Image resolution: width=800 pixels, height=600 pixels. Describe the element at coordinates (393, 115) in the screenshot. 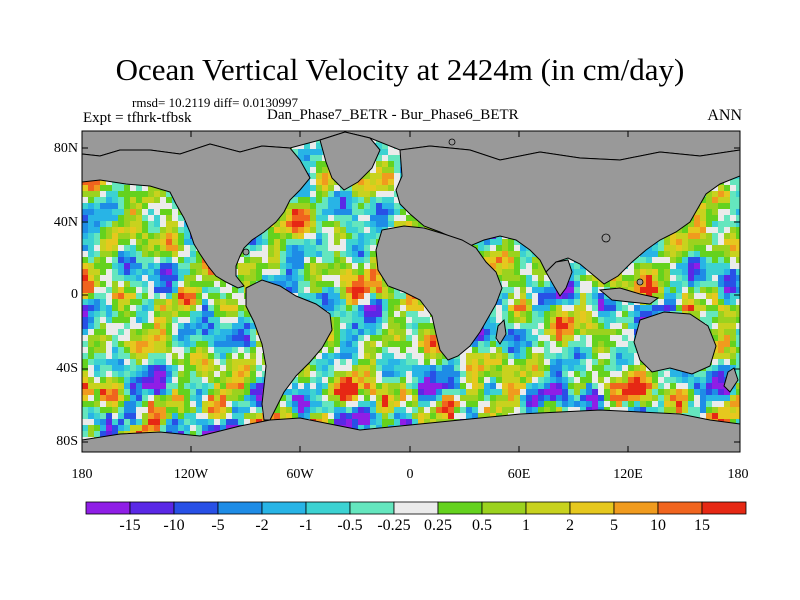

I see `subtitle: Dan_Phase7_BETR - Bur_Phase6_BETR` at that location.